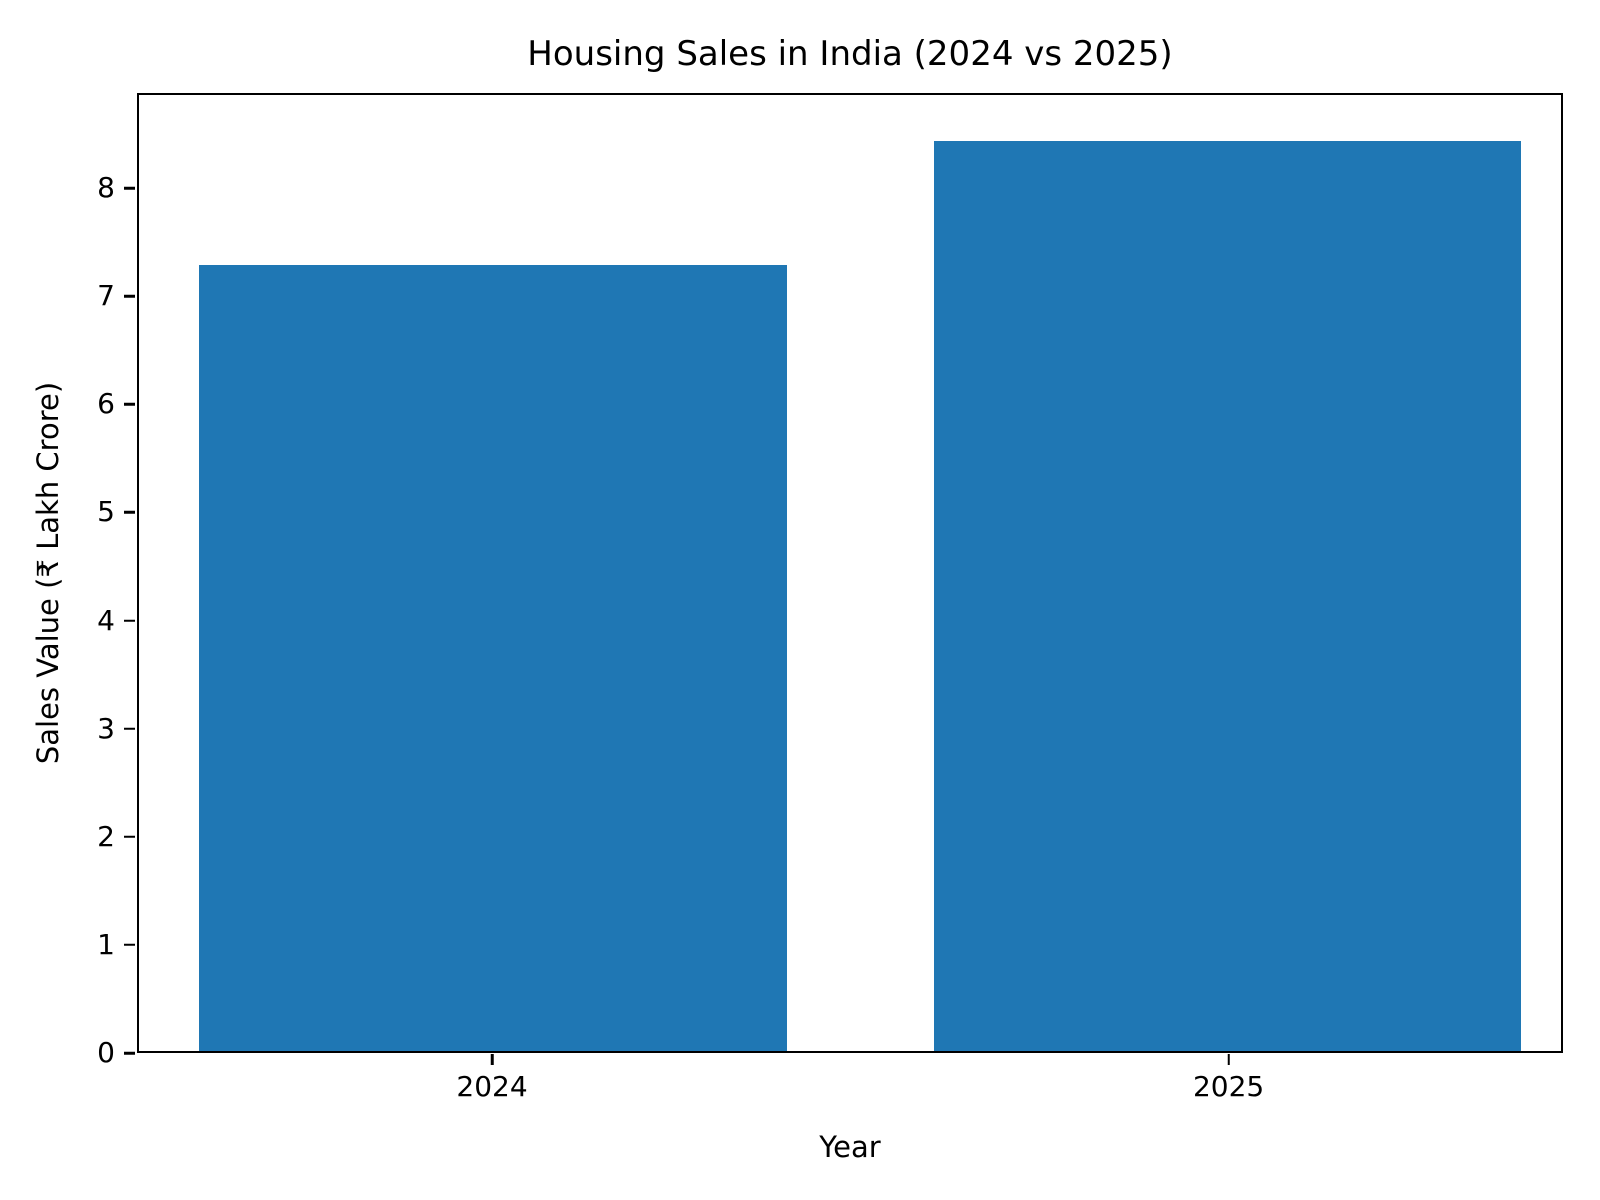  What do you see at coordinates (106, 296) in the screenshot?
I see `y-tick-label: 7` at bounding box center [106, 296].